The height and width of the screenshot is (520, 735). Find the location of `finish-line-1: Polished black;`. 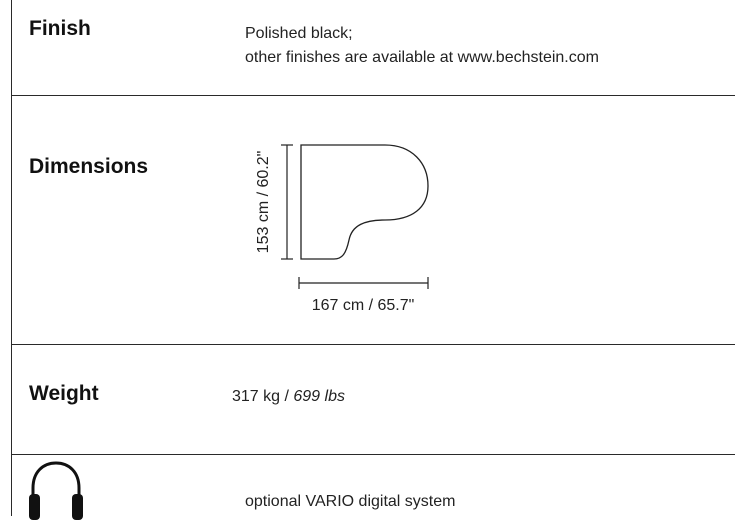

finish-line-1: Polished black; is located at coordinates (299, 33).